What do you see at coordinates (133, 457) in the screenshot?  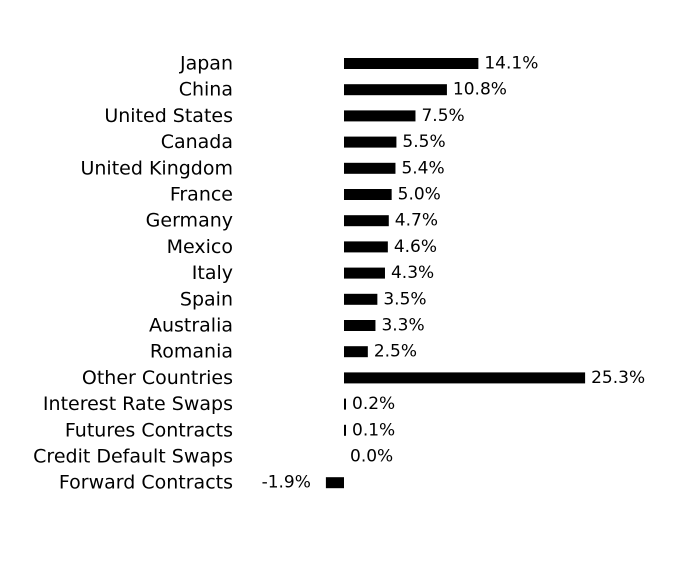 I see `category-label: Credit Default Swaps` at bounding box center [133, 457].